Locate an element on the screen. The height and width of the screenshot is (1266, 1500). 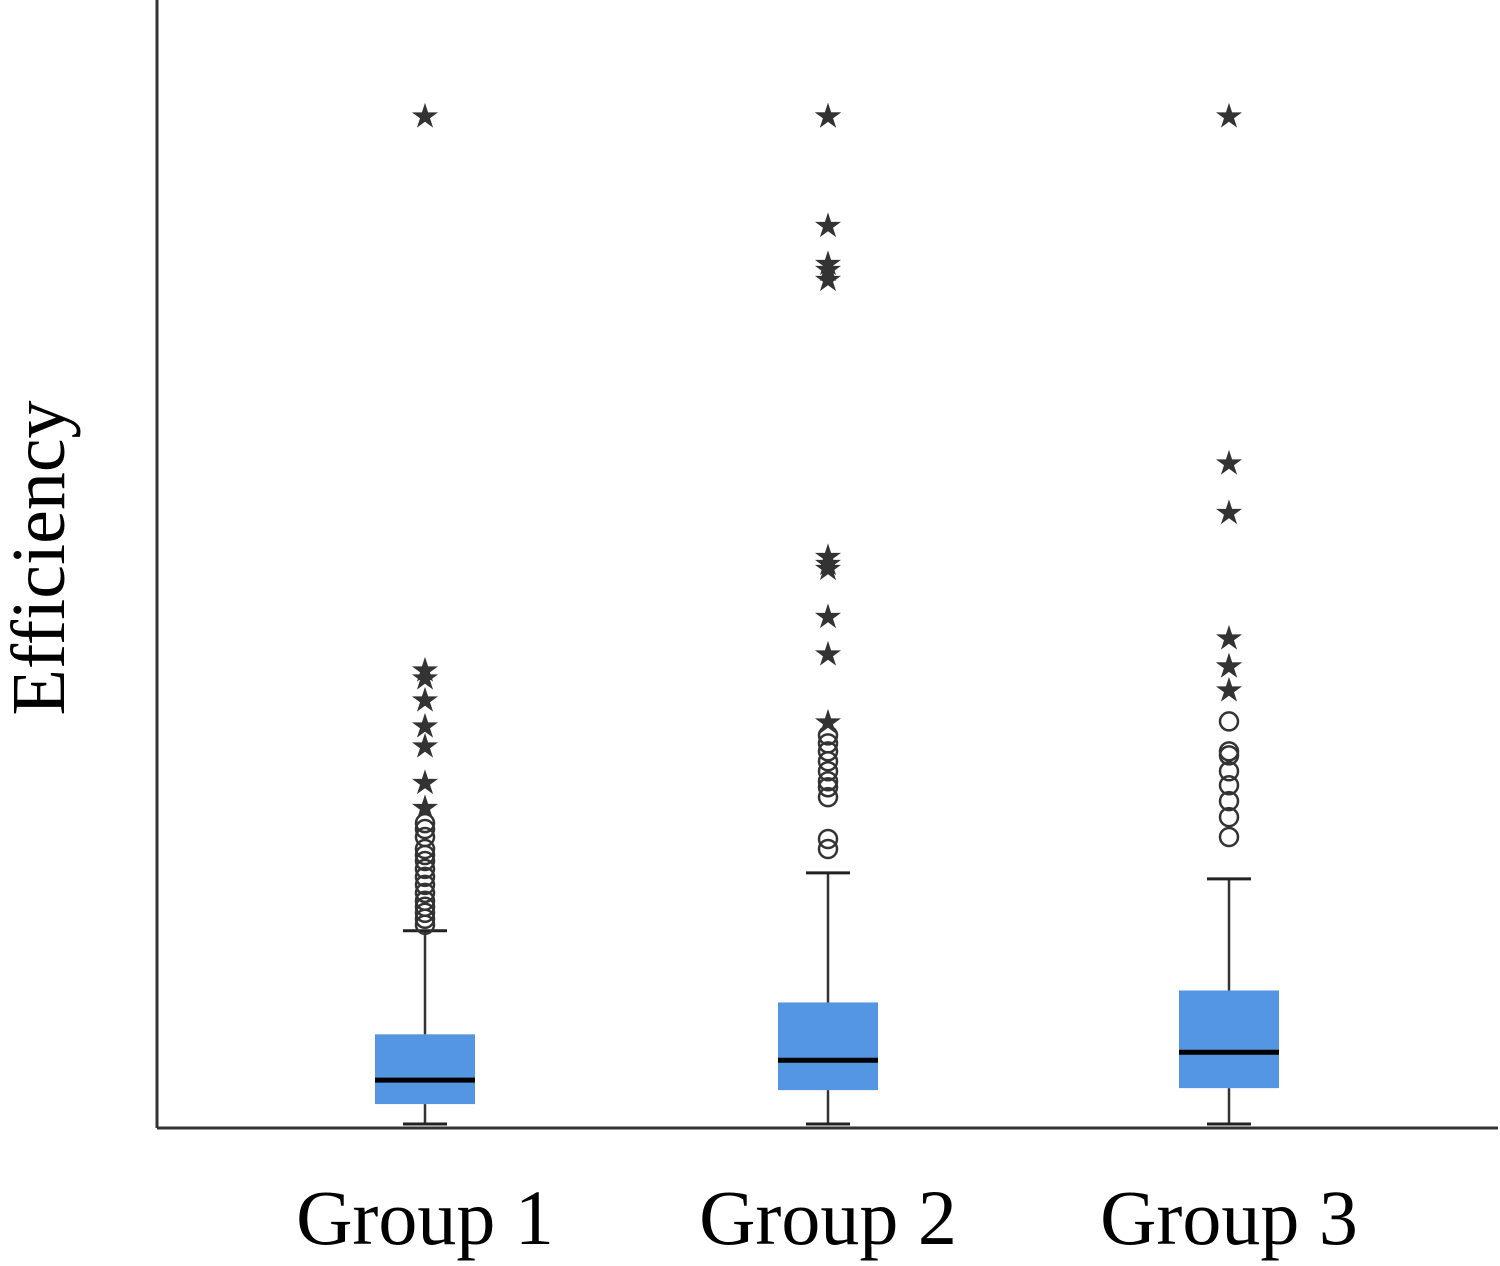
x-tick-label: Group 2 is located at coordinates (828, 1217).